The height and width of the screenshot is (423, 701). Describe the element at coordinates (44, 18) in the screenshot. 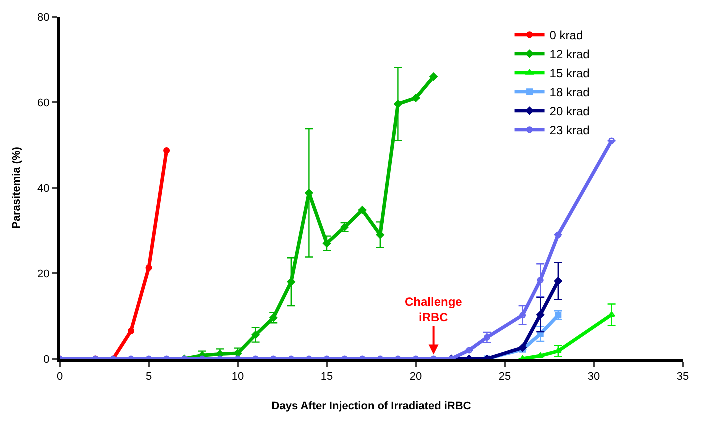

I see `y-tick-label: 80` at that location.